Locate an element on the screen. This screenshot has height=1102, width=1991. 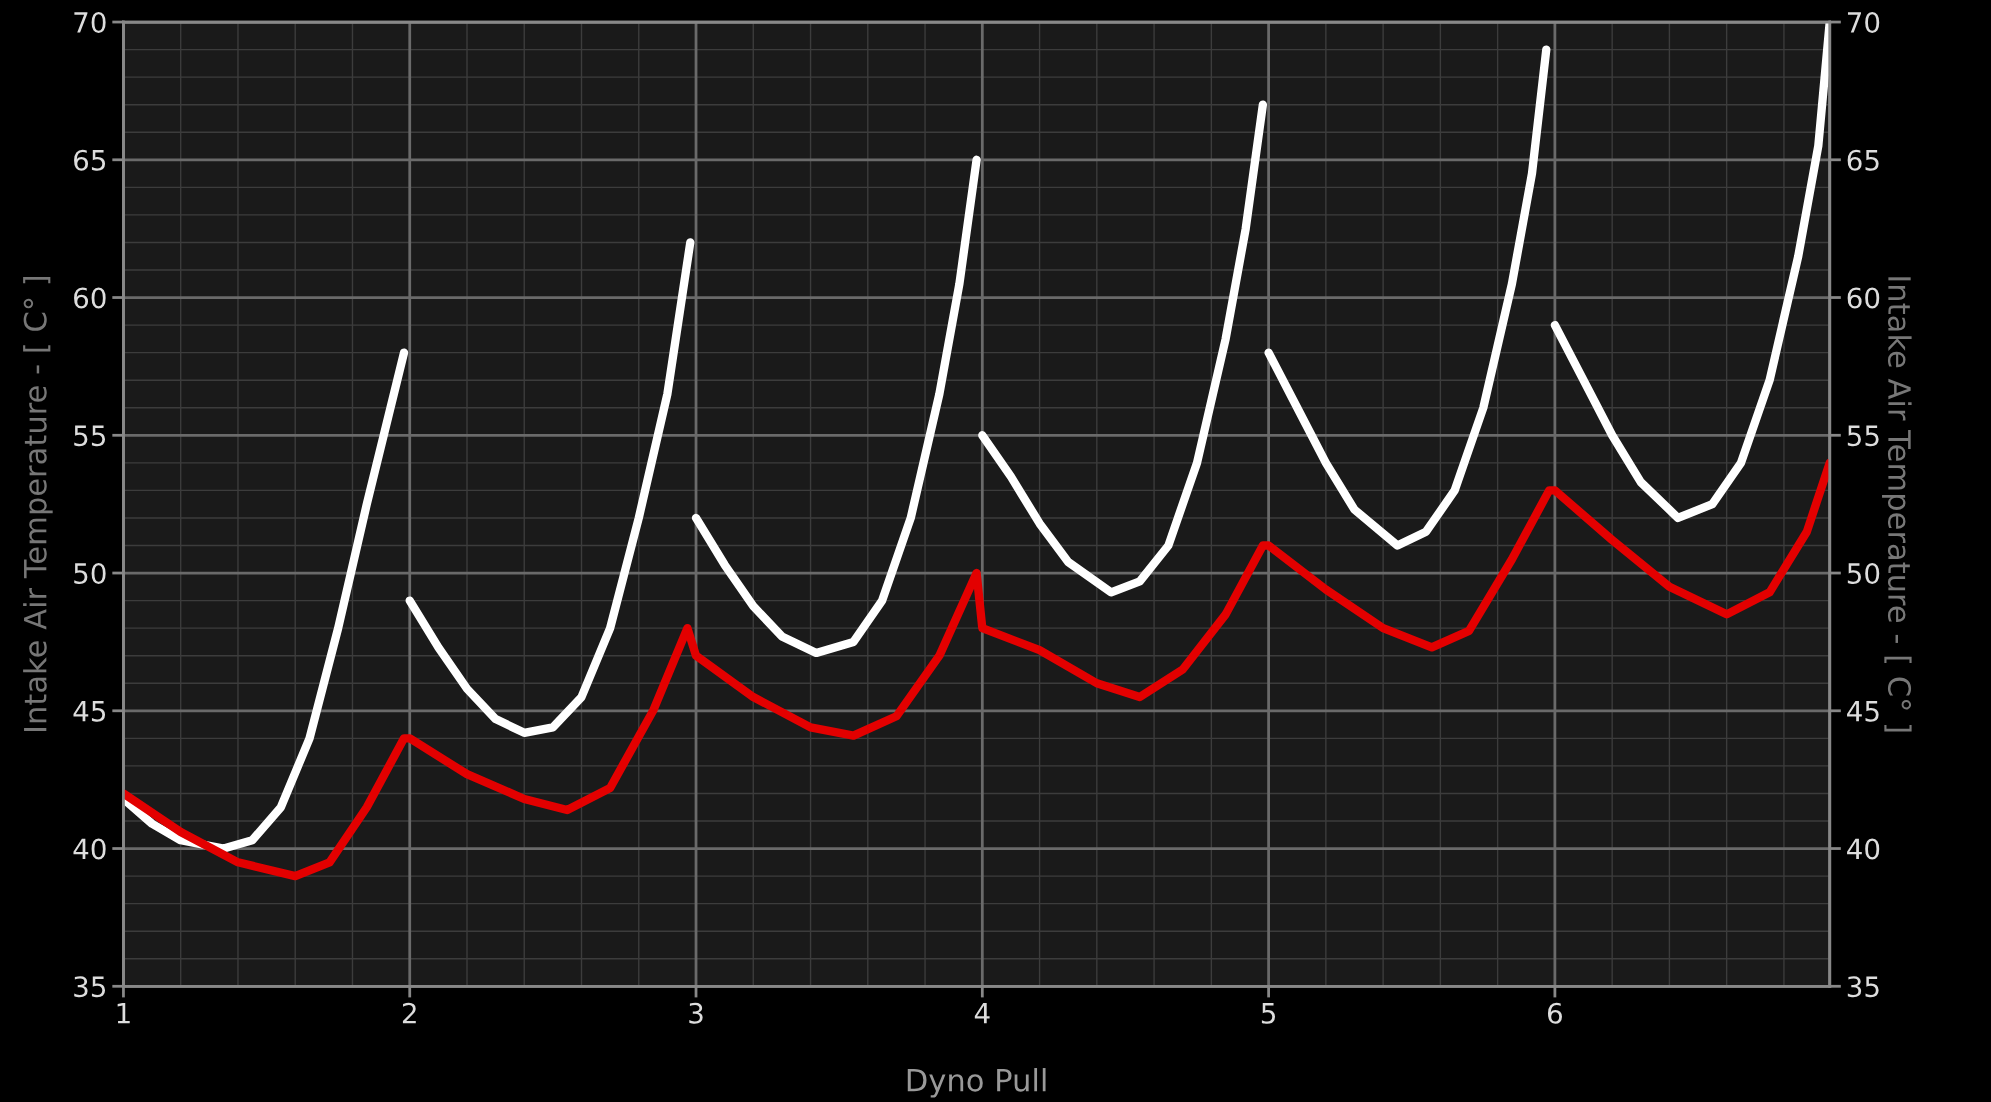
y-tick-label: 35 is located at coordinates (90, 987).